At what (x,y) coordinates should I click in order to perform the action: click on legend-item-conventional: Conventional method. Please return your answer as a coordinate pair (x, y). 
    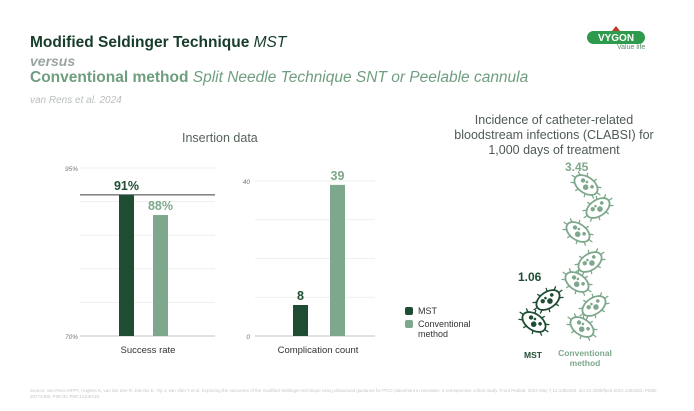
    Looking at the image, I should click on (446, 329).